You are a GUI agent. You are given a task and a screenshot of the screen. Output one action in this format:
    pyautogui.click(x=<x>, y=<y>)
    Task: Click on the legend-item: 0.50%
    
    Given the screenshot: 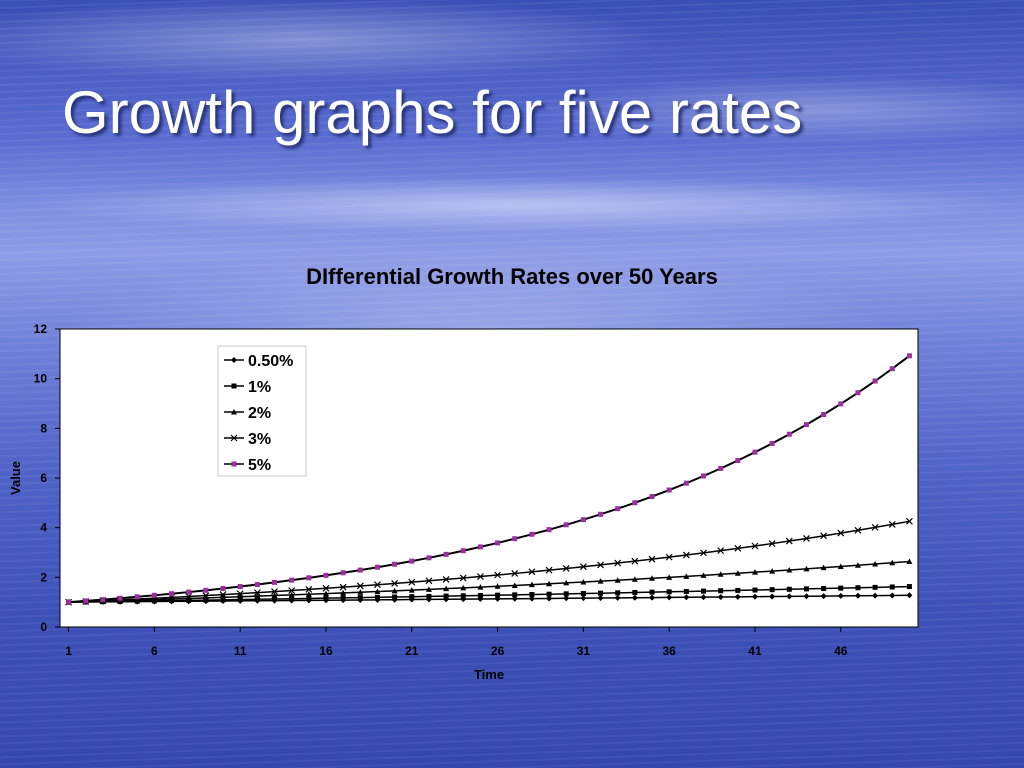 What is the action you would take?
    pyautogui.click(x=258, y=361)
    